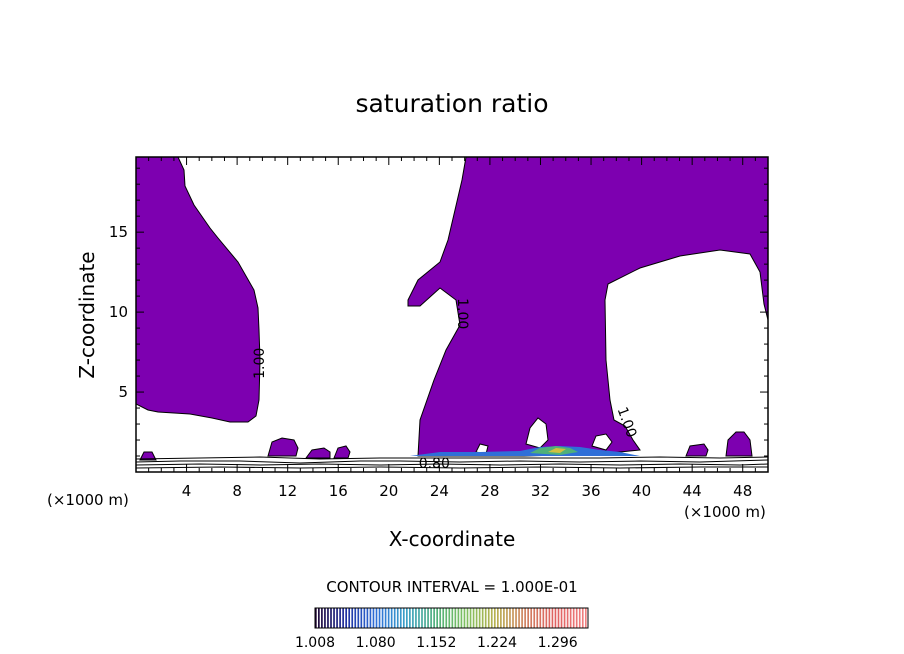 This screenshot has width=904, height=654. I want to click on colorbar-frame, so click(451, 618).